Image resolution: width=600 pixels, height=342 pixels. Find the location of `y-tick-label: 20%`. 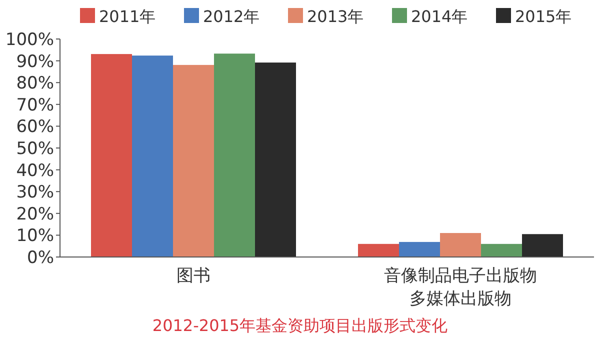

y-tick-label: 20% is located at coordinates (35, 214).